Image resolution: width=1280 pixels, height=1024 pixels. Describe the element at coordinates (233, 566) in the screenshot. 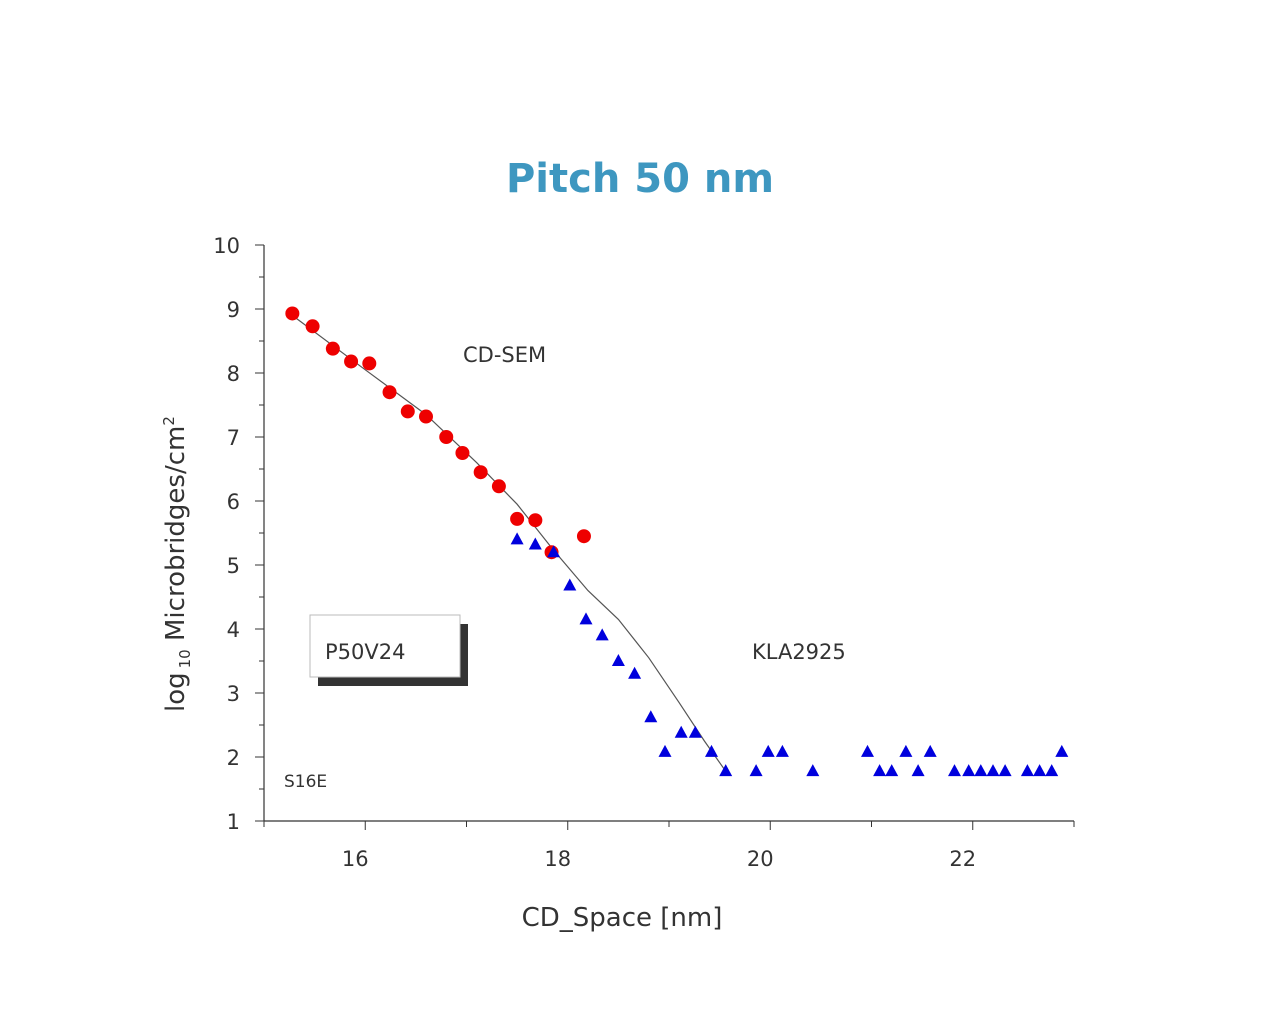

I see `y-tick-label: 5` at that location.